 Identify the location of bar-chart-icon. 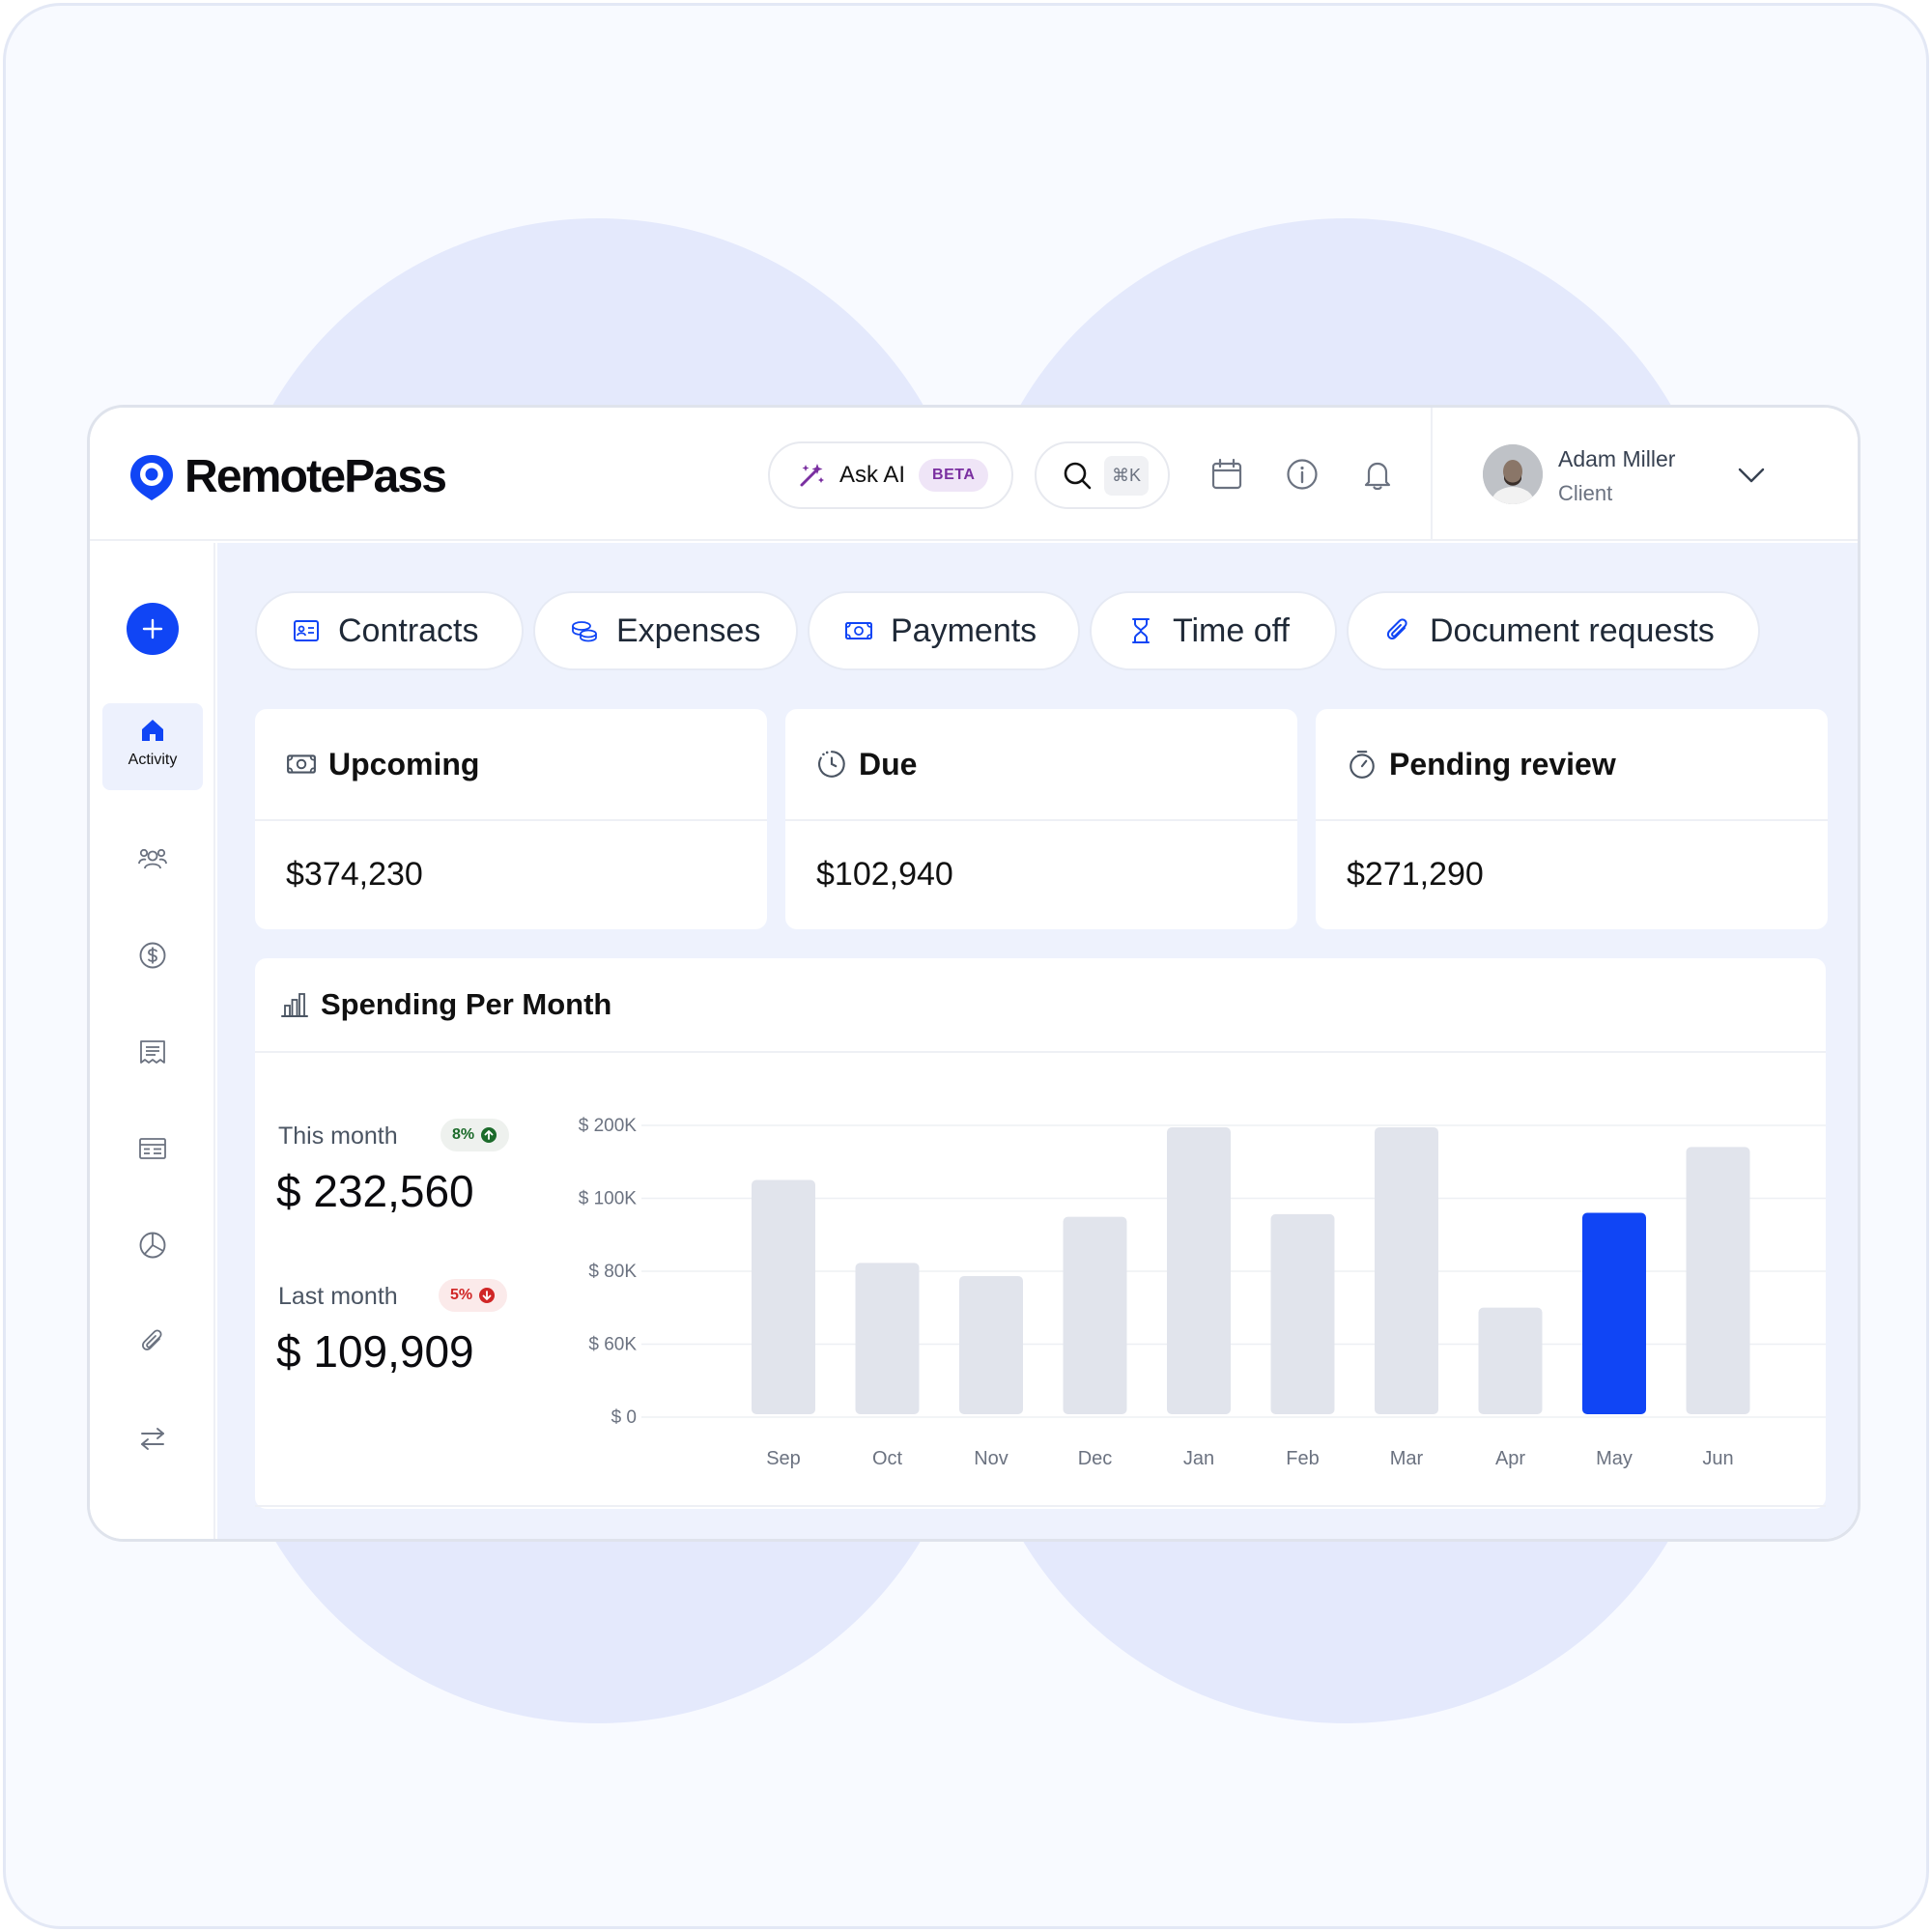
(294, 1005).